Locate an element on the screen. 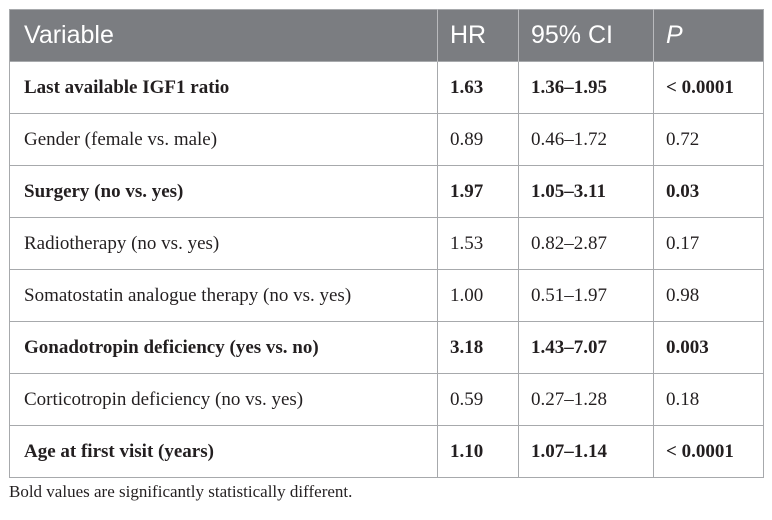 Image resolution: width=772 pixels, height=520 pixels. header-variable: Variable is located at coordinates (69, 35).